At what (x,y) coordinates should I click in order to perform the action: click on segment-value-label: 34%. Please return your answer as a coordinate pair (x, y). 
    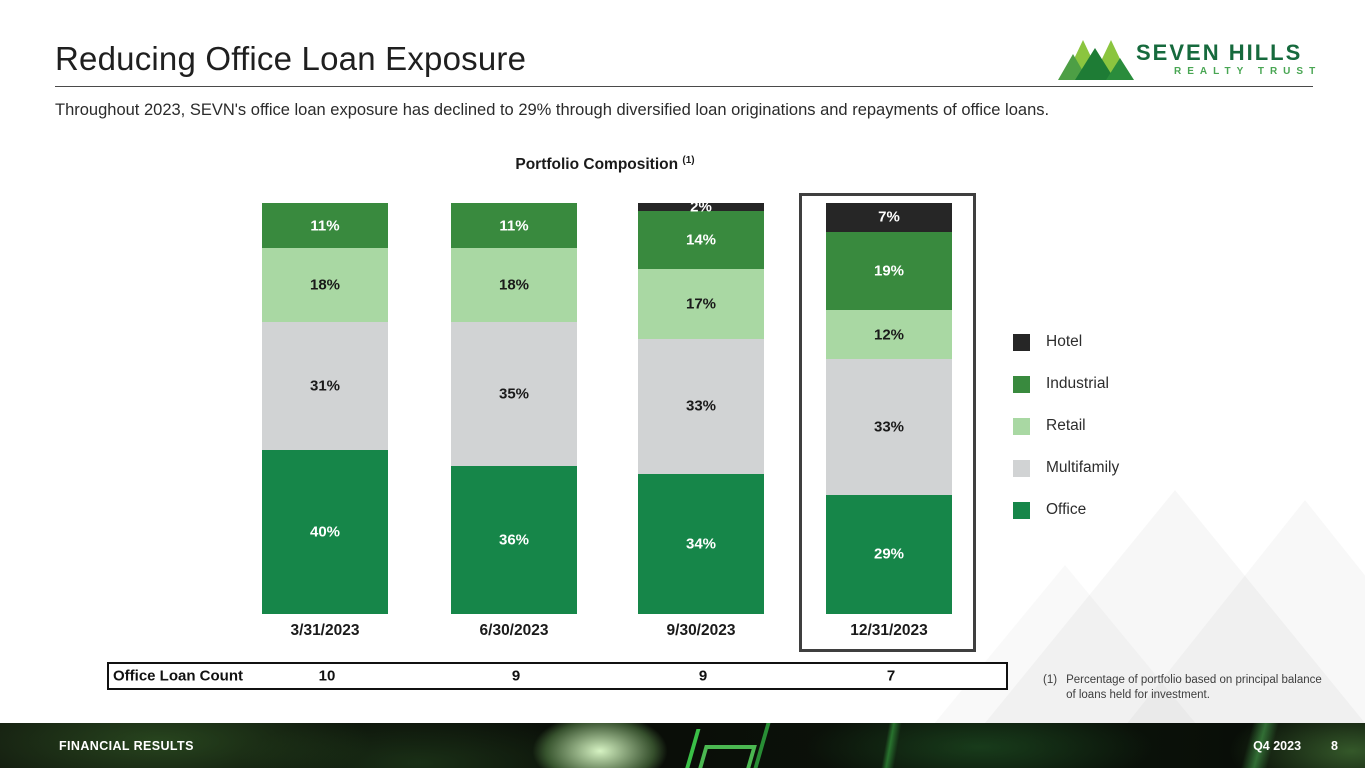
    Looking at the image, I should click on (701, 544).